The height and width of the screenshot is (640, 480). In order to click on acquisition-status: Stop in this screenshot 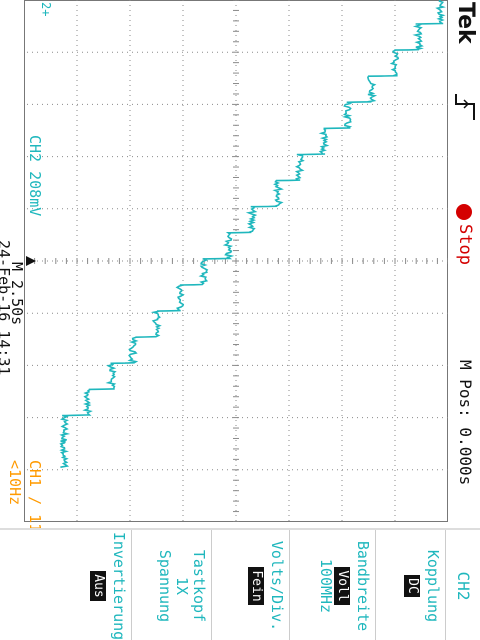, I will do `click(465, 244)`.